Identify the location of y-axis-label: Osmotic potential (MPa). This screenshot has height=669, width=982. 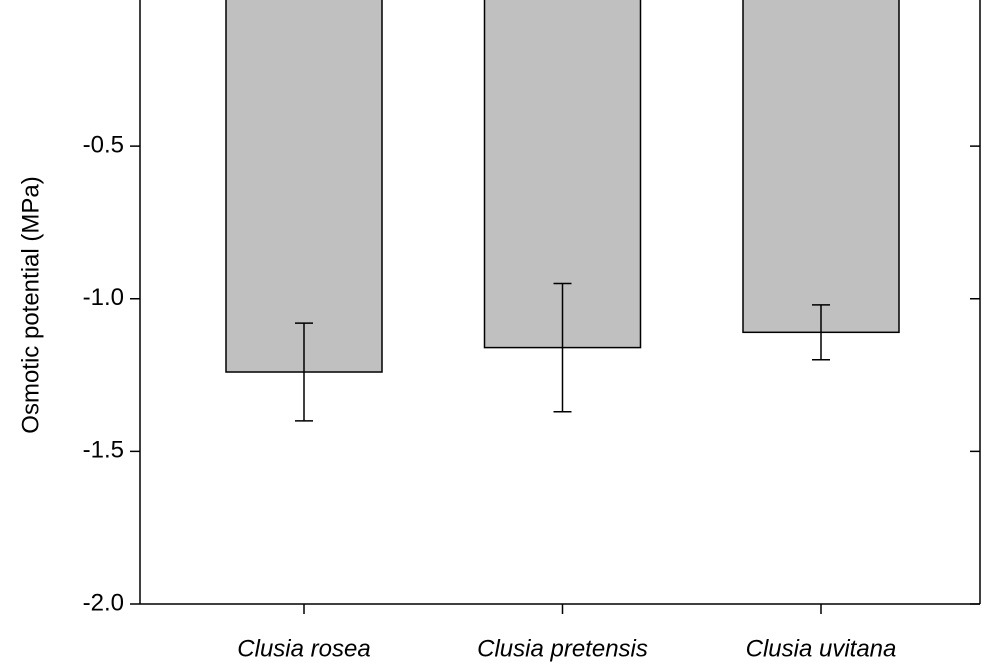
(30, 304).